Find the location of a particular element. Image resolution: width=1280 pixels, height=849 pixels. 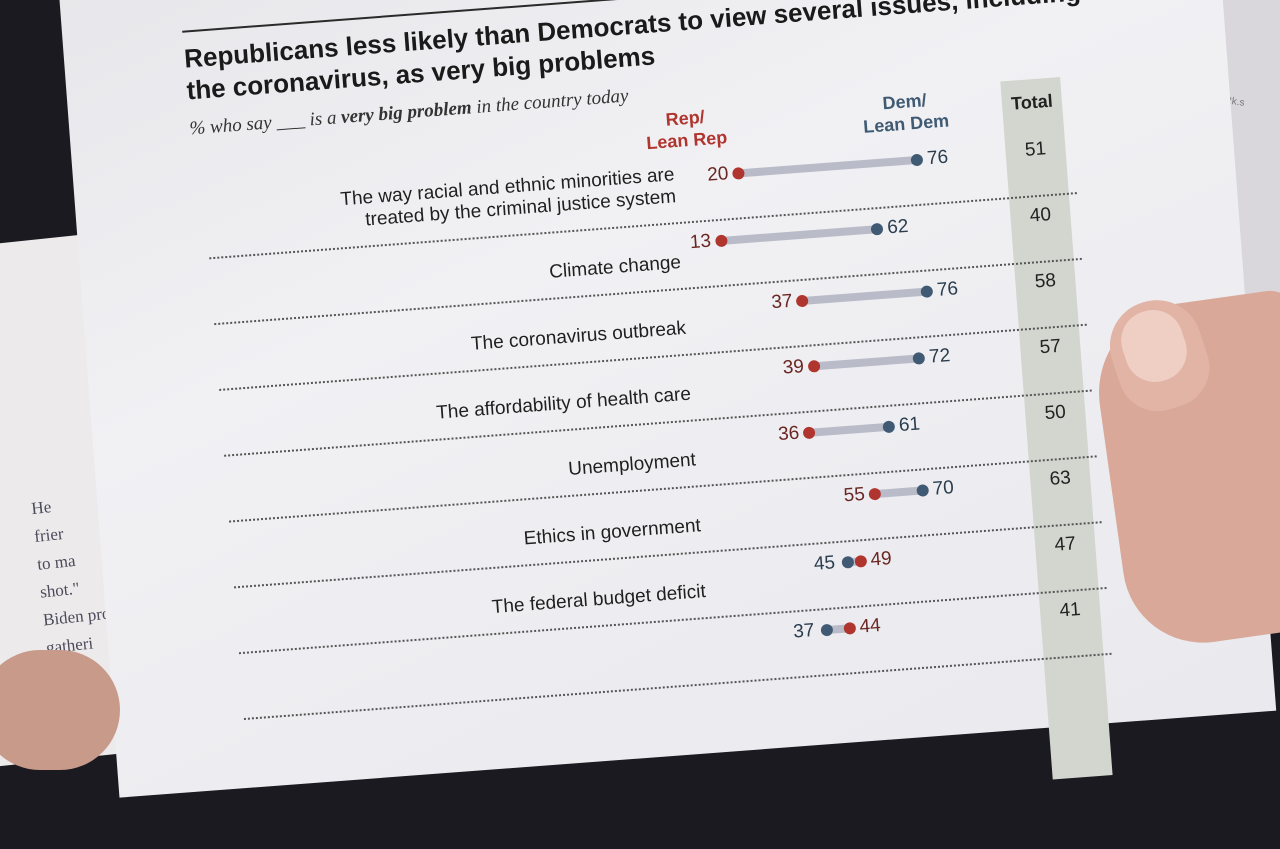

dem-value-label: 37 is located at coordinates (804, 631).